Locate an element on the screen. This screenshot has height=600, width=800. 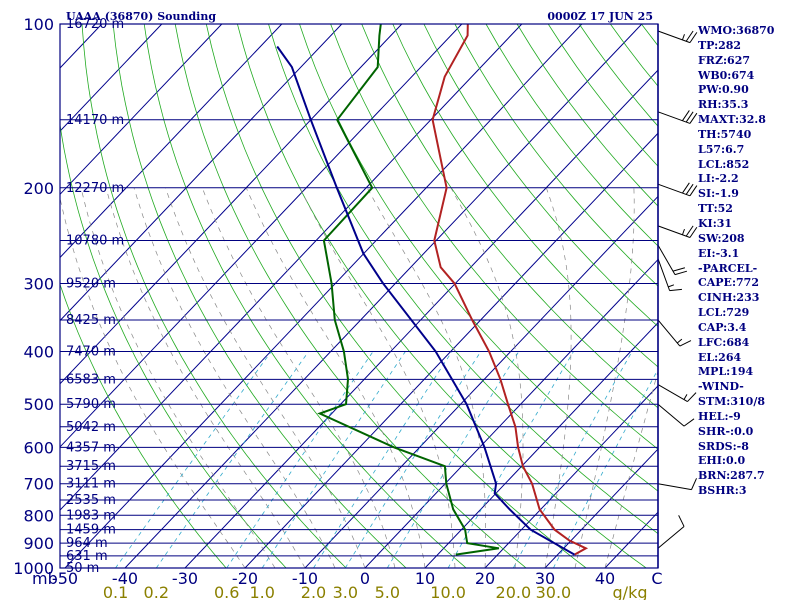
height-label: 6583 m is located at coordinates (91, 379).